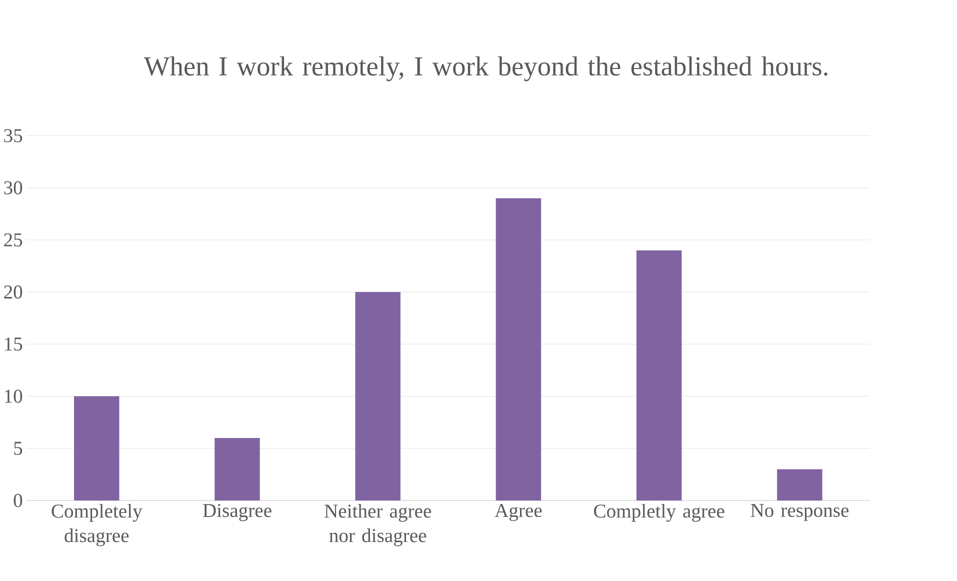  What do you see at coordinates (13, 396) in the screenshot?
I see `y-tick-label: 10` at bounding box center [13, 396].